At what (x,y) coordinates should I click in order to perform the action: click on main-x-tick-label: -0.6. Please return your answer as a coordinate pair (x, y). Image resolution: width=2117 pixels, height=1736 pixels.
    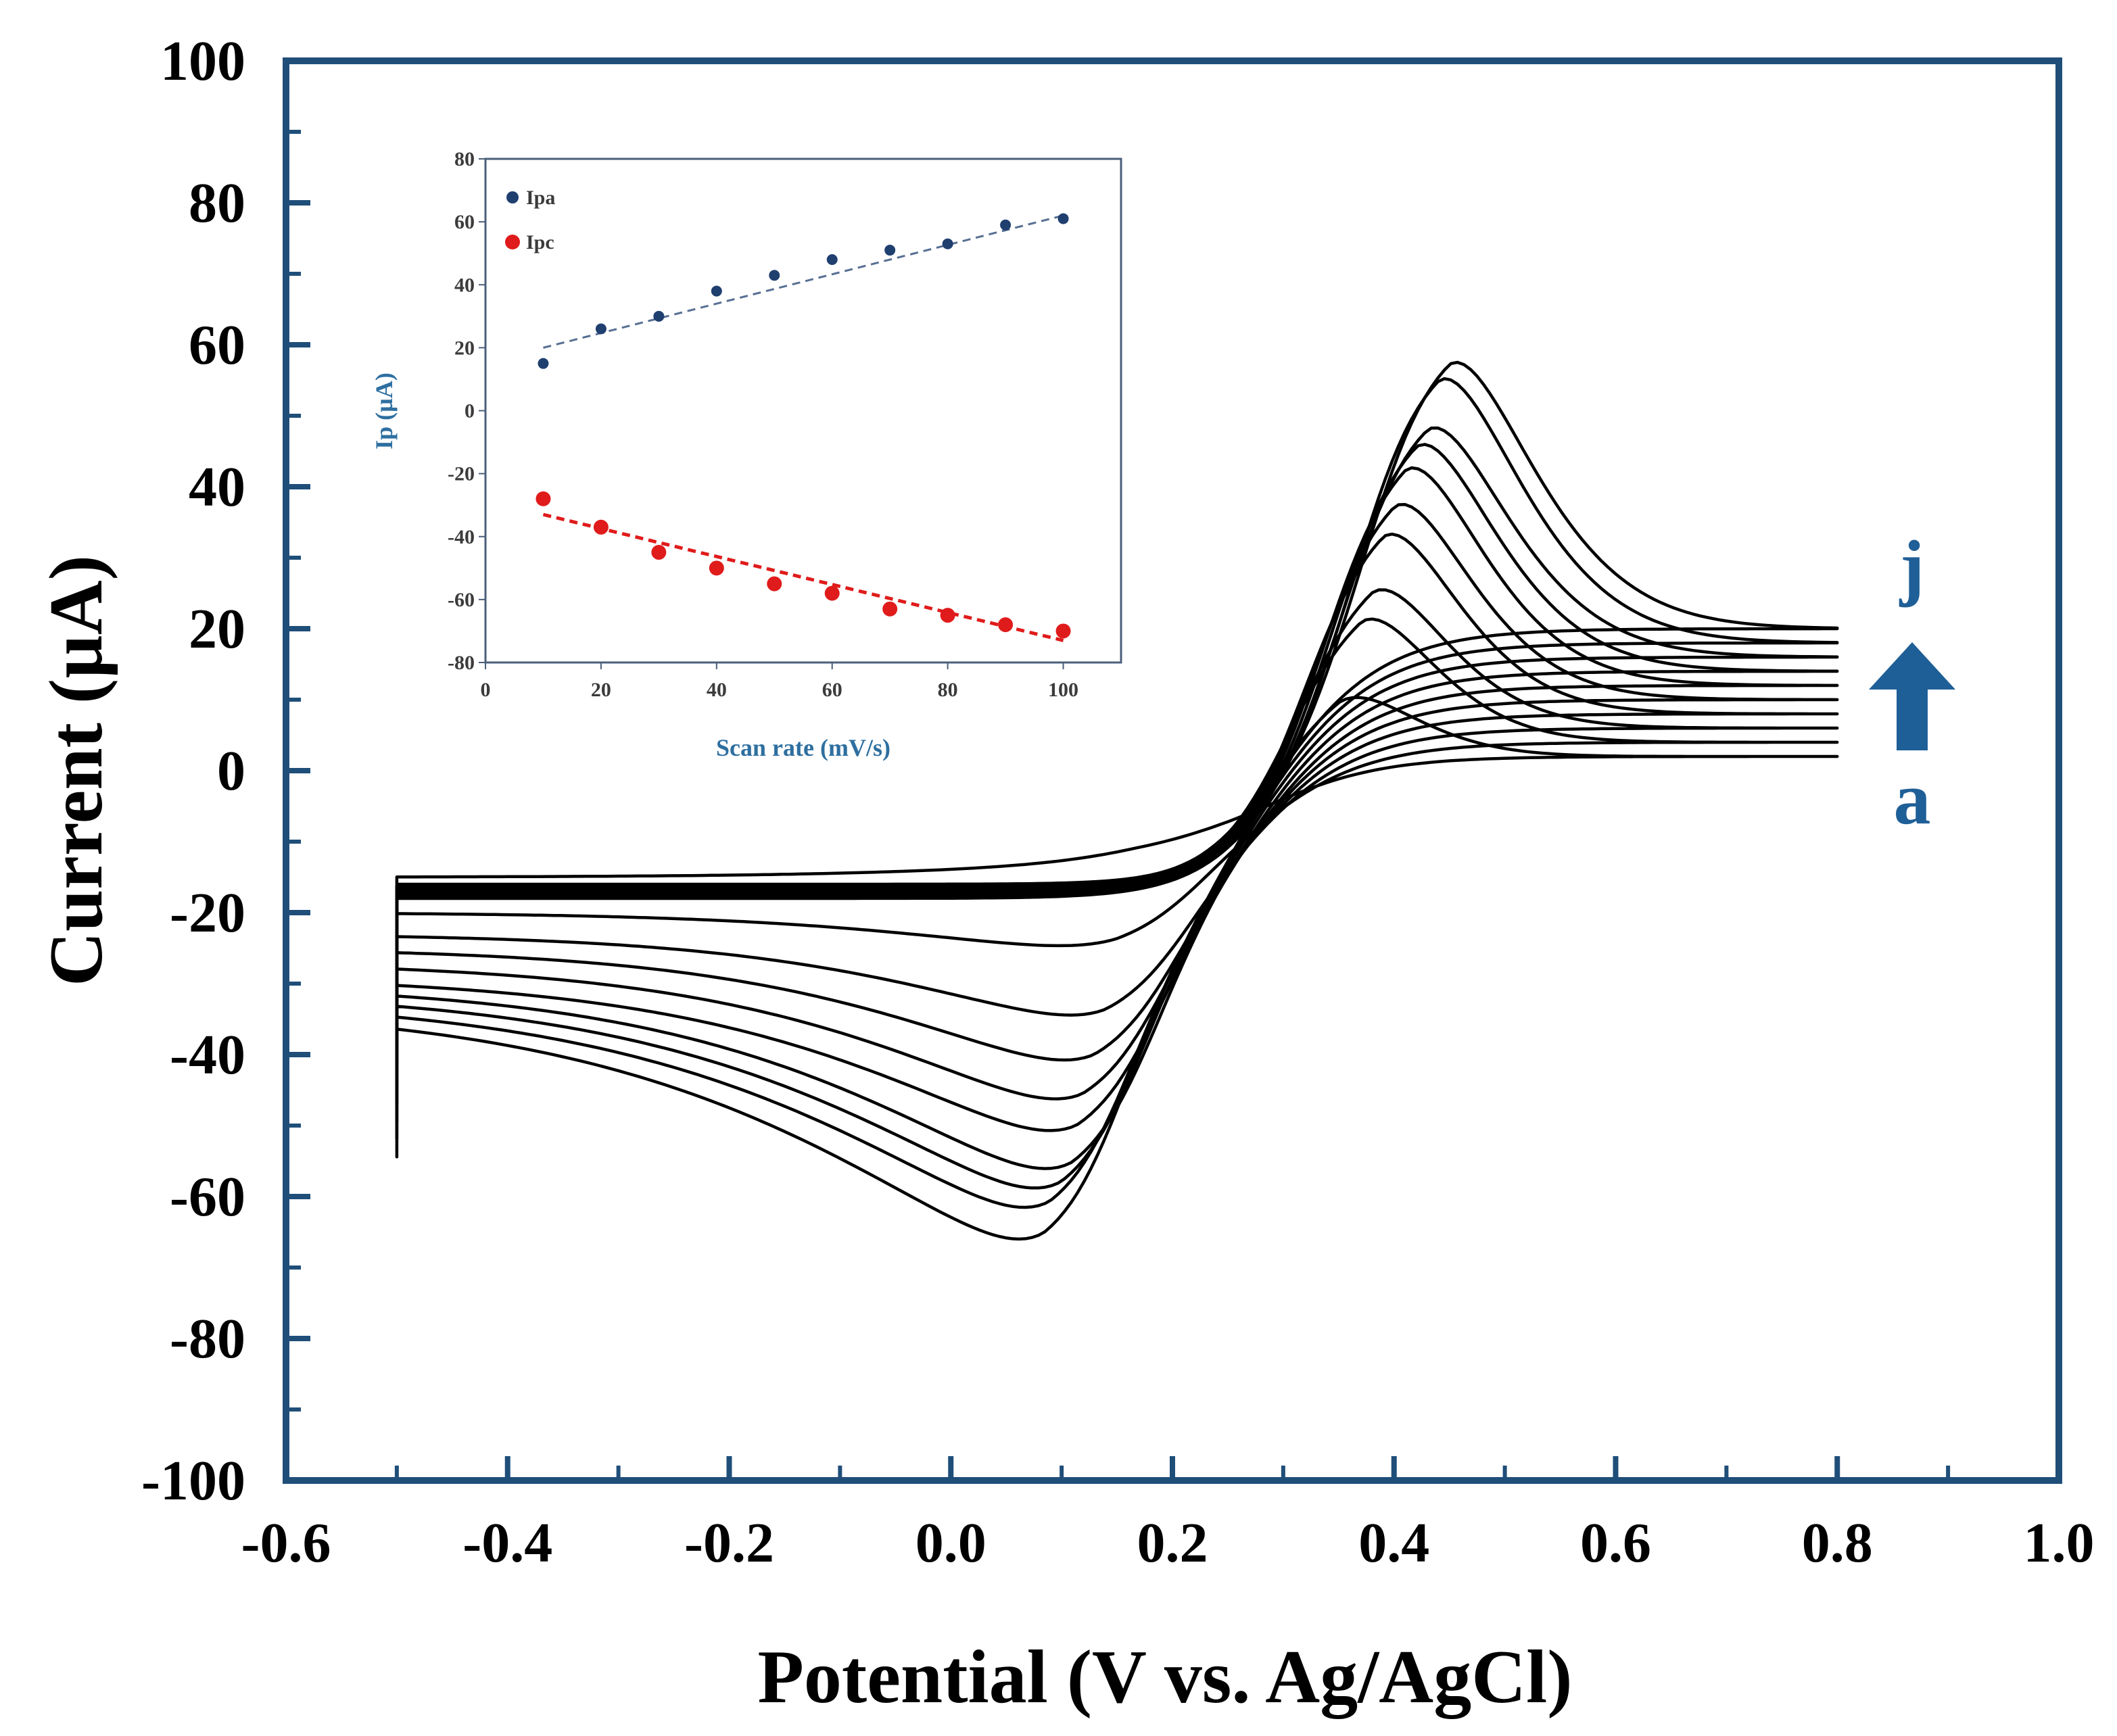
    Looking at the image, I should click on (286, 1543).